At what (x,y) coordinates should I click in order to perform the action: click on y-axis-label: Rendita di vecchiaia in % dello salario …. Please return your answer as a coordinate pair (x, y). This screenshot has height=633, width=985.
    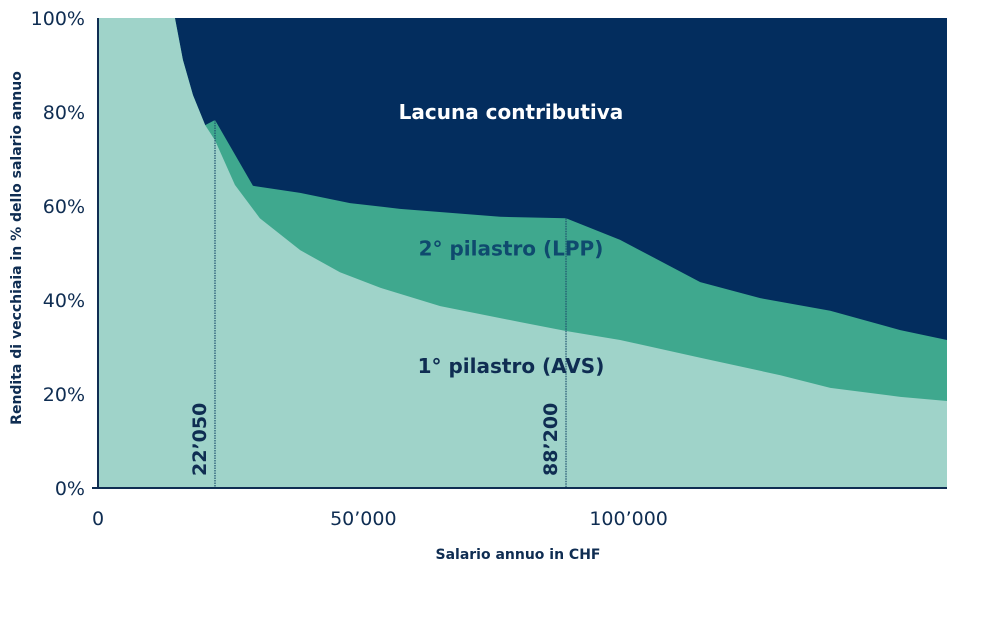
    Looking at the image, I should click on (17, 248).